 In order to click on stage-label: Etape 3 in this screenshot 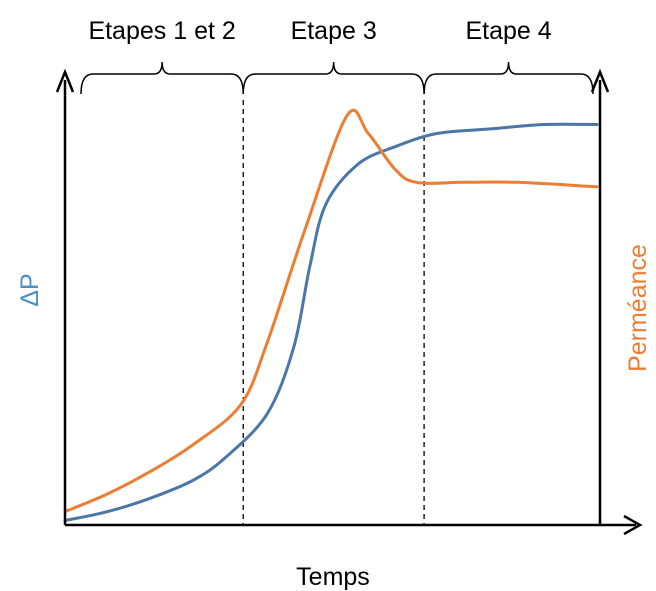, I will do `click(334, 31)`.